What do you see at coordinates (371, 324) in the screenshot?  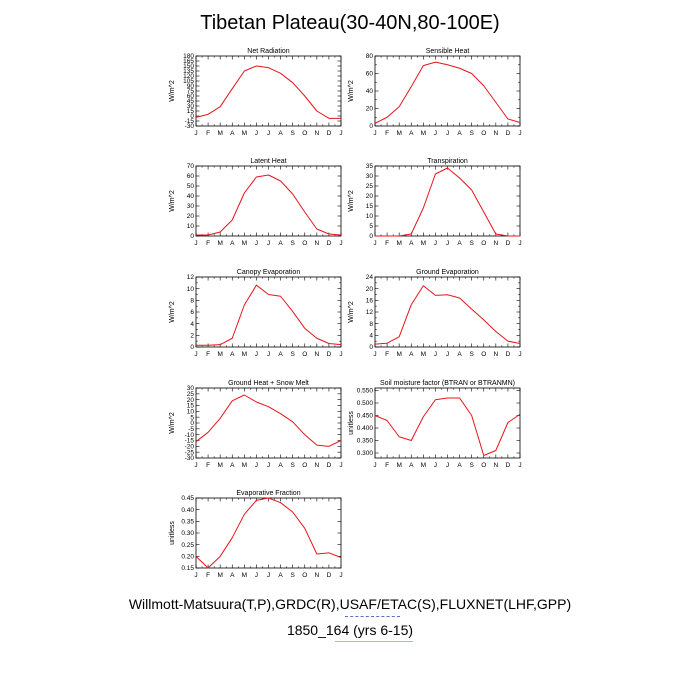 I see `y-tick-label: 8` at bounding box center [371, 324].